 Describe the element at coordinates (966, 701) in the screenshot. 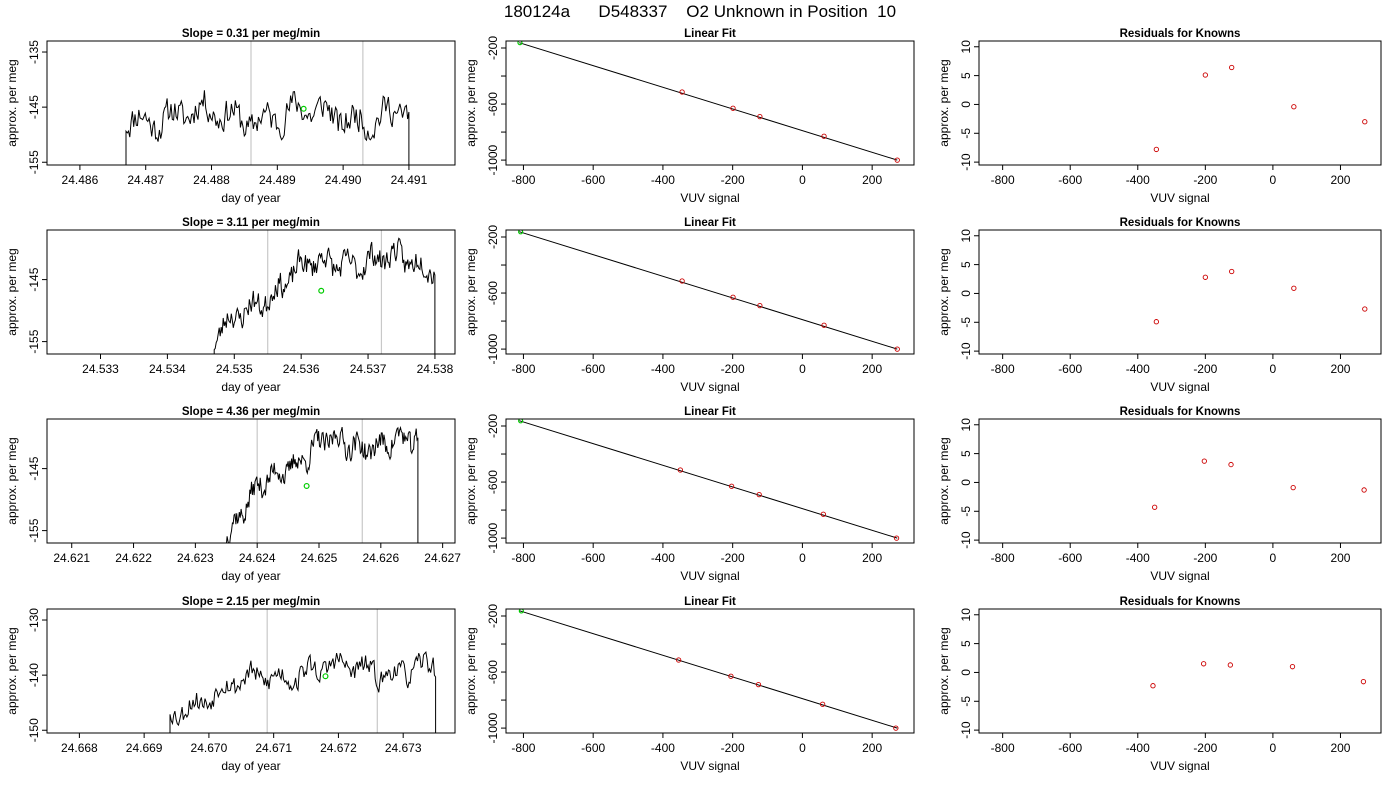

I see `y-tick-label: -5` at that location.